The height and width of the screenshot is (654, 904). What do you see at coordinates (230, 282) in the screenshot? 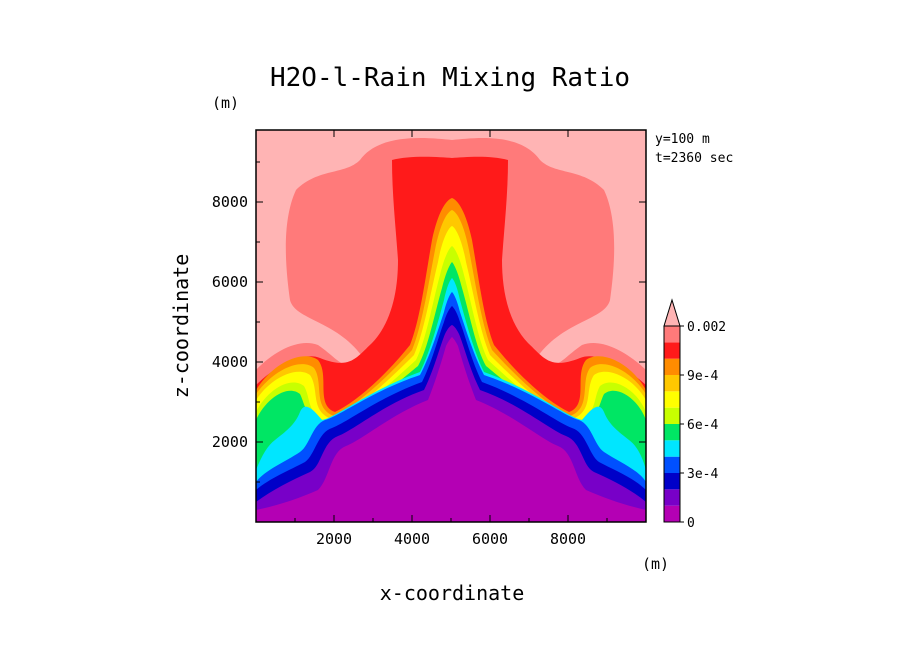
I see `y-tick-label: 6000` at bounding box center [230, 282].